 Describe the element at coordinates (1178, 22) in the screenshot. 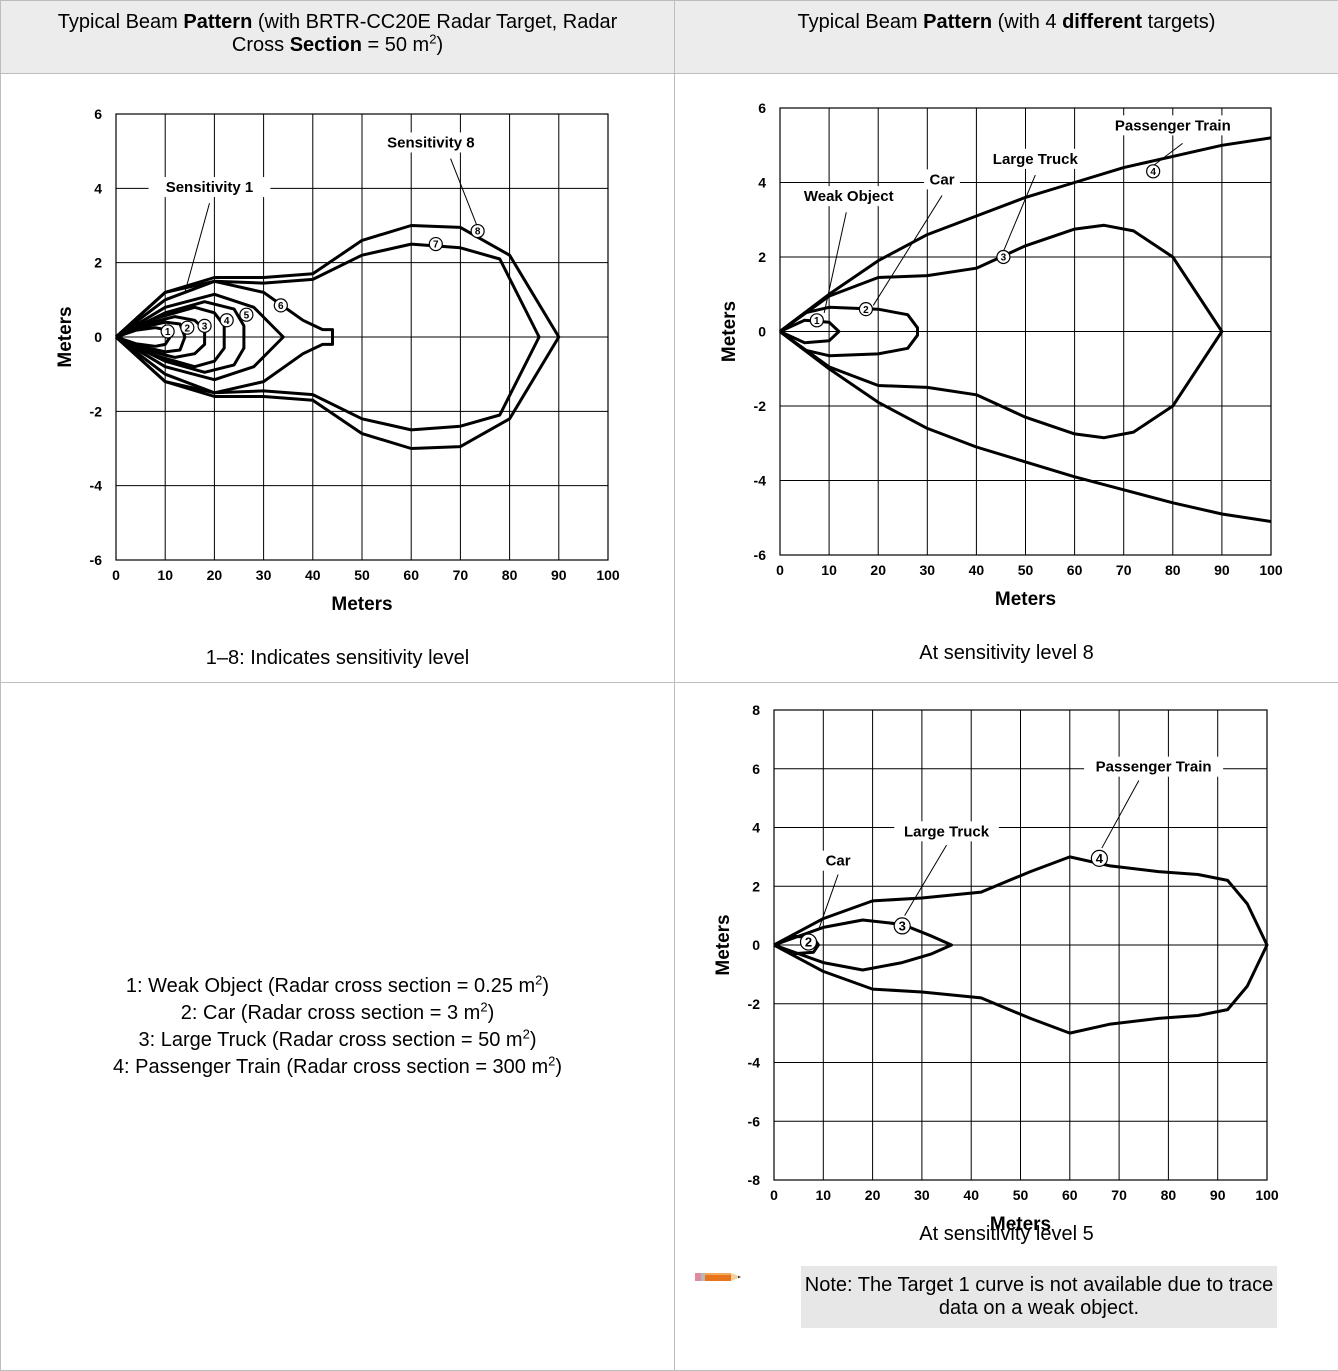

I see `header-text: targets)` at that location.